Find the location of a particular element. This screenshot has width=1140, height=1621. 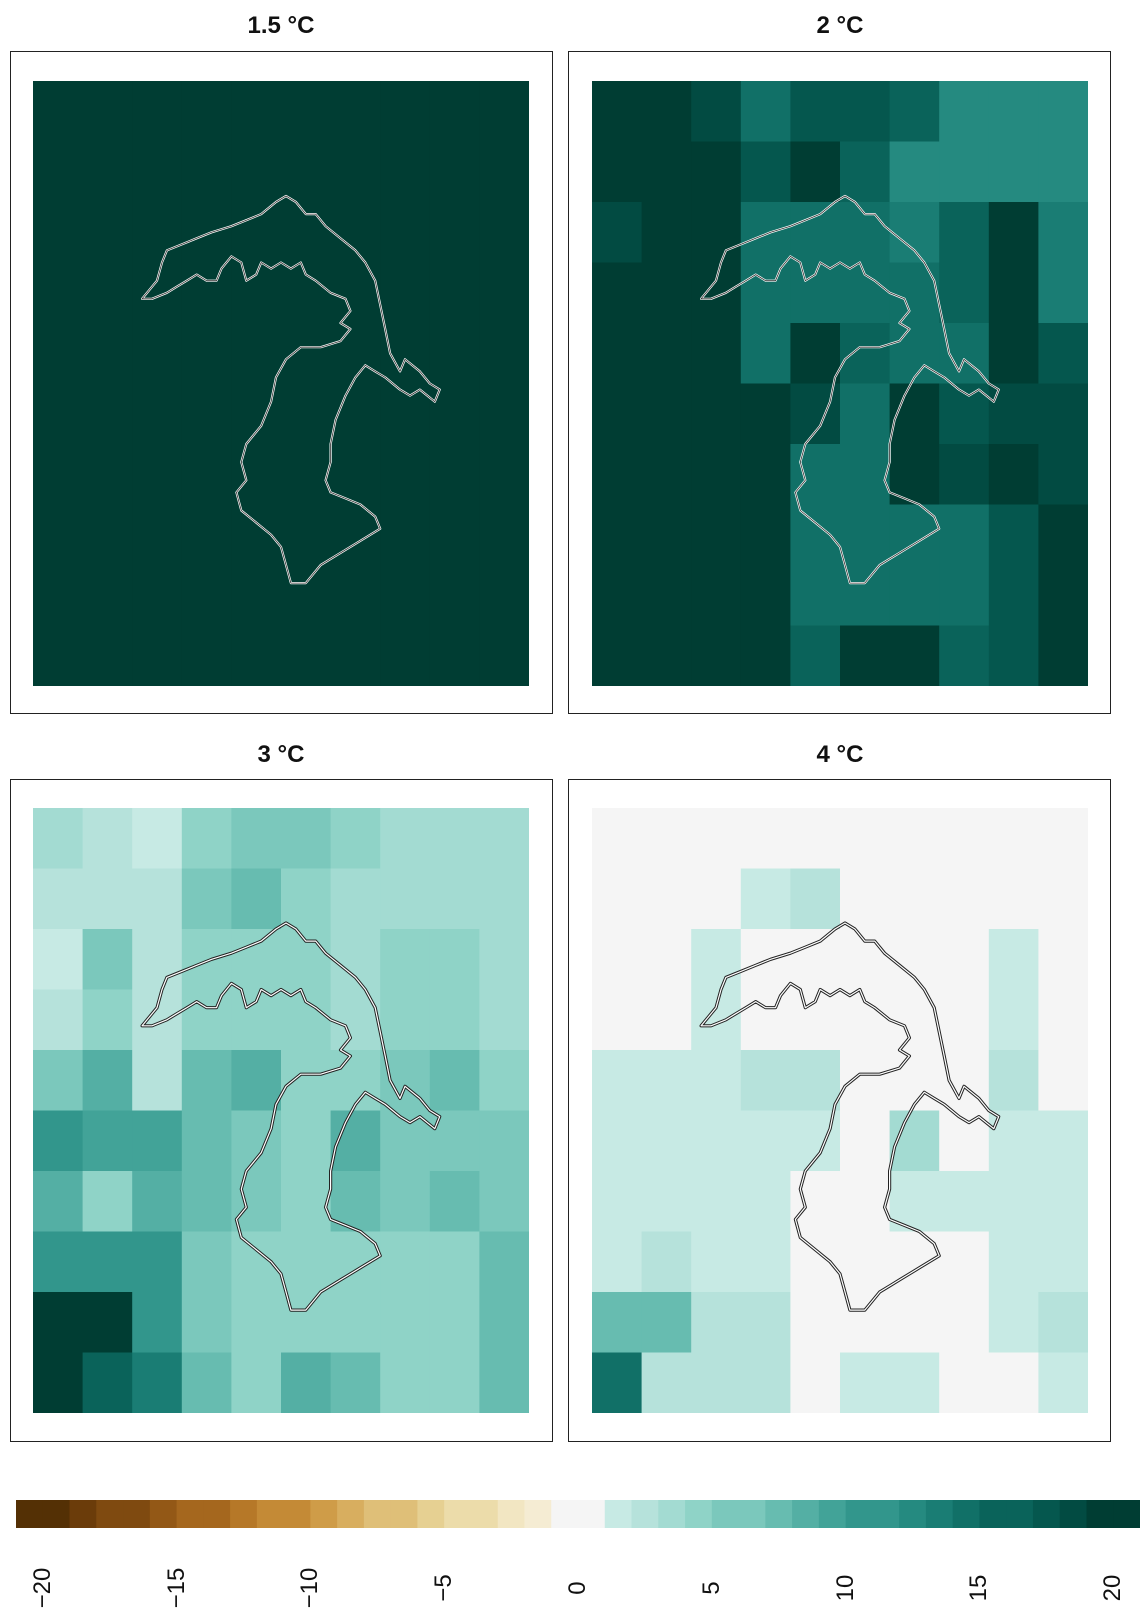

colorbar-tick-label: −15 is located at coordinates (176, 1588).